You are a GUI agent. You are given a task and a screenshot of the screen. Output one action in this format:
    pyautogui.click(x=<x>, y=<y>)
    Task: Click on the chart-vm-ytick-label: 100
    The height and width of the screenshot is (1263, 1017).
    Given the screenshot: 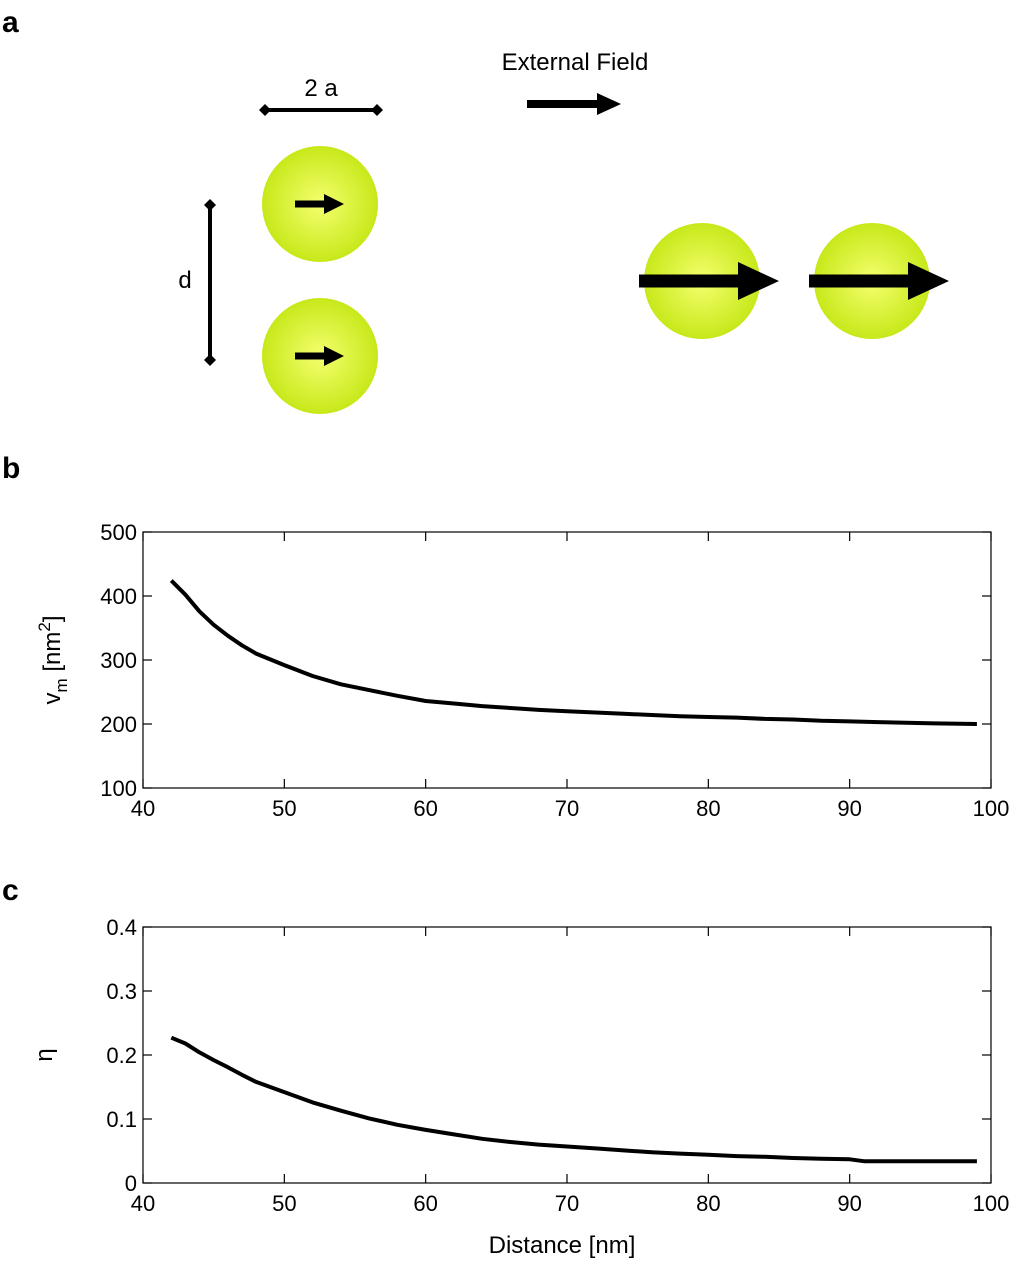 What is the action you would take?
    pyautogui.click(x=118, y=788)
    